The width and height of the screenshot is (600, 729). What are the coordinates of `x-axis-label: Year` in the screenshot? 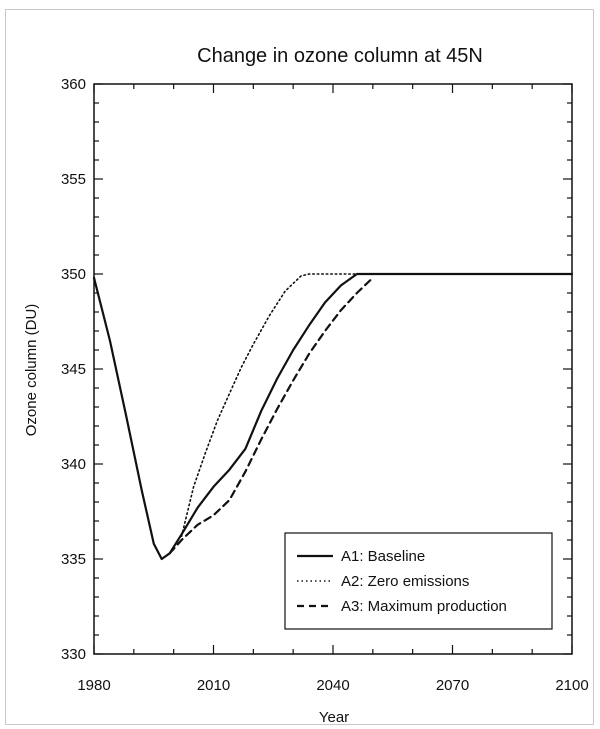 It's located at (334, 717).